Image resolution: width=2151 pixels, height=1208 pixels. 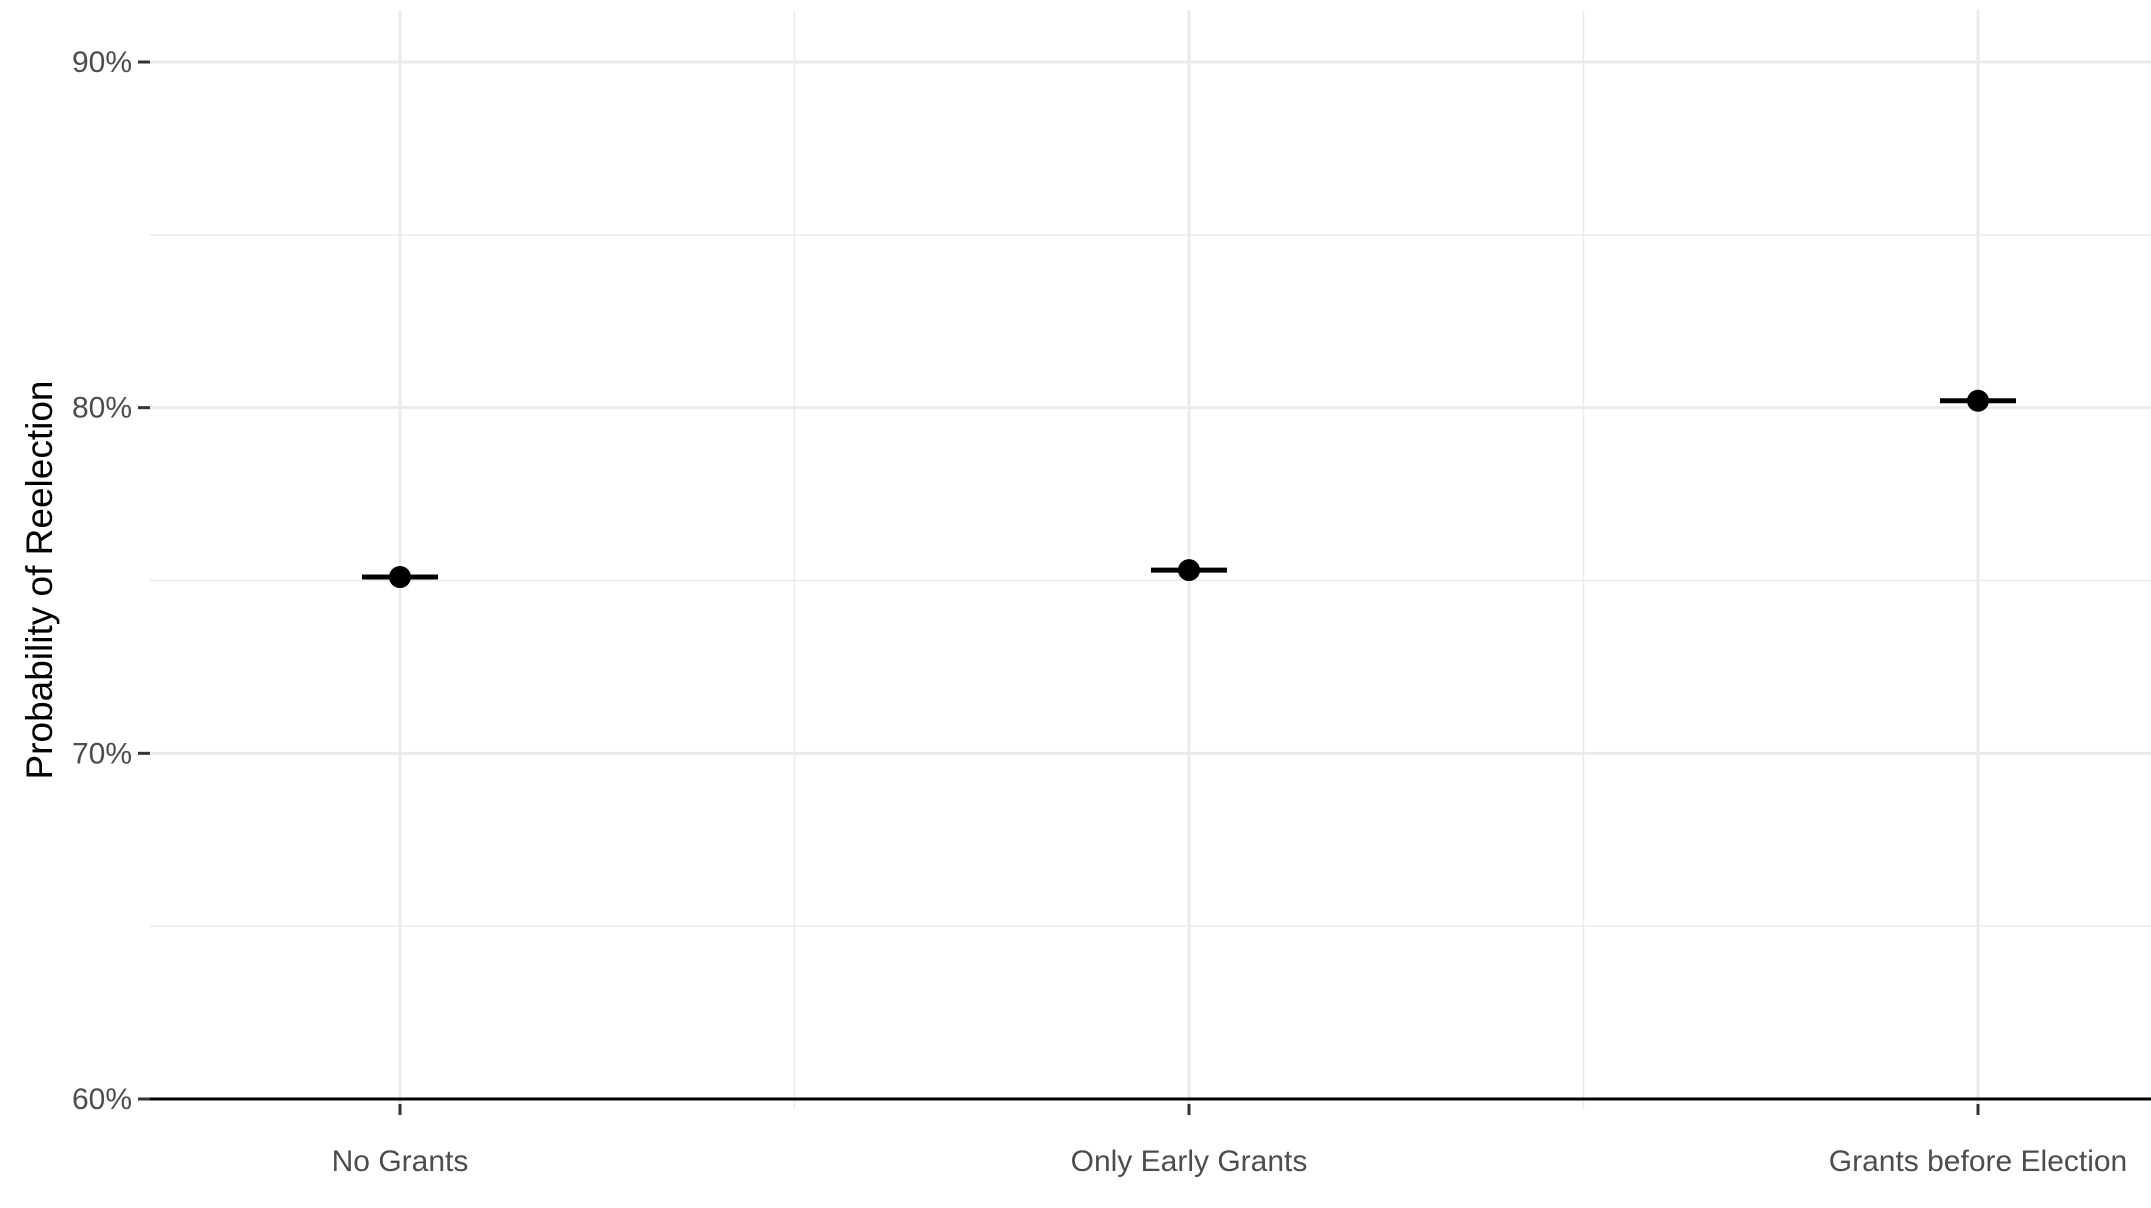 What do you see at coordinates (39, 580) in the screenshot?
I see `y-axis-title: Probability of Reelection` at bounding box center [39, 580].